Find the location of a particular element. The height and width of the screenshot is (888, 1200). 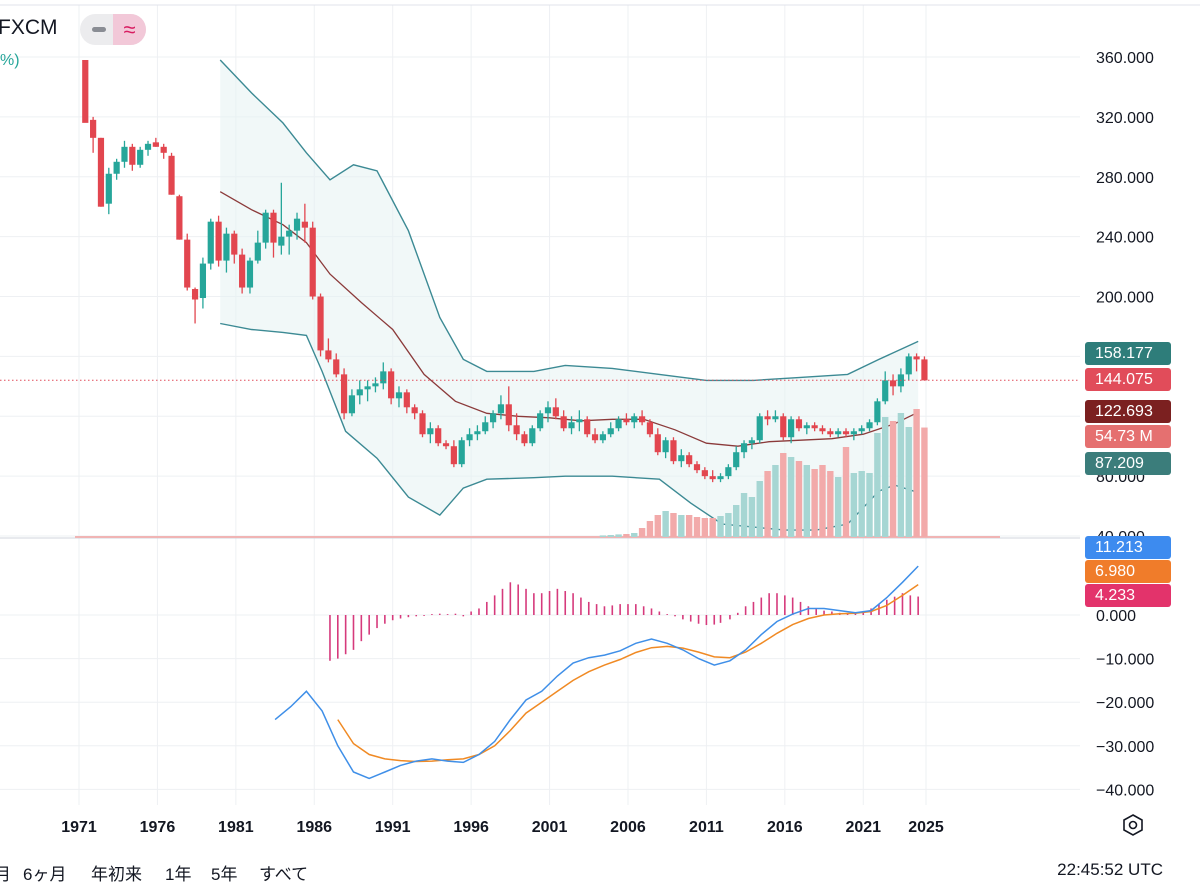

x-tick-label: 1971 is located at coordinates (79, 827).